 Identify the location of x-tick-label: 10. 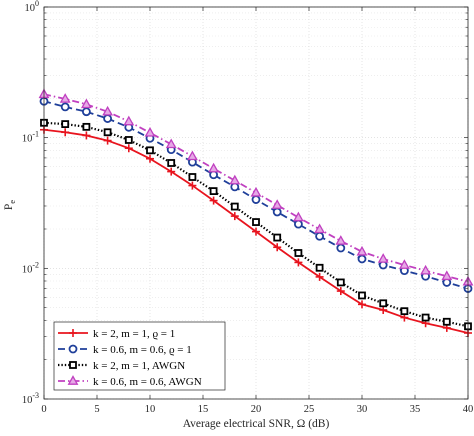
(150, 409).